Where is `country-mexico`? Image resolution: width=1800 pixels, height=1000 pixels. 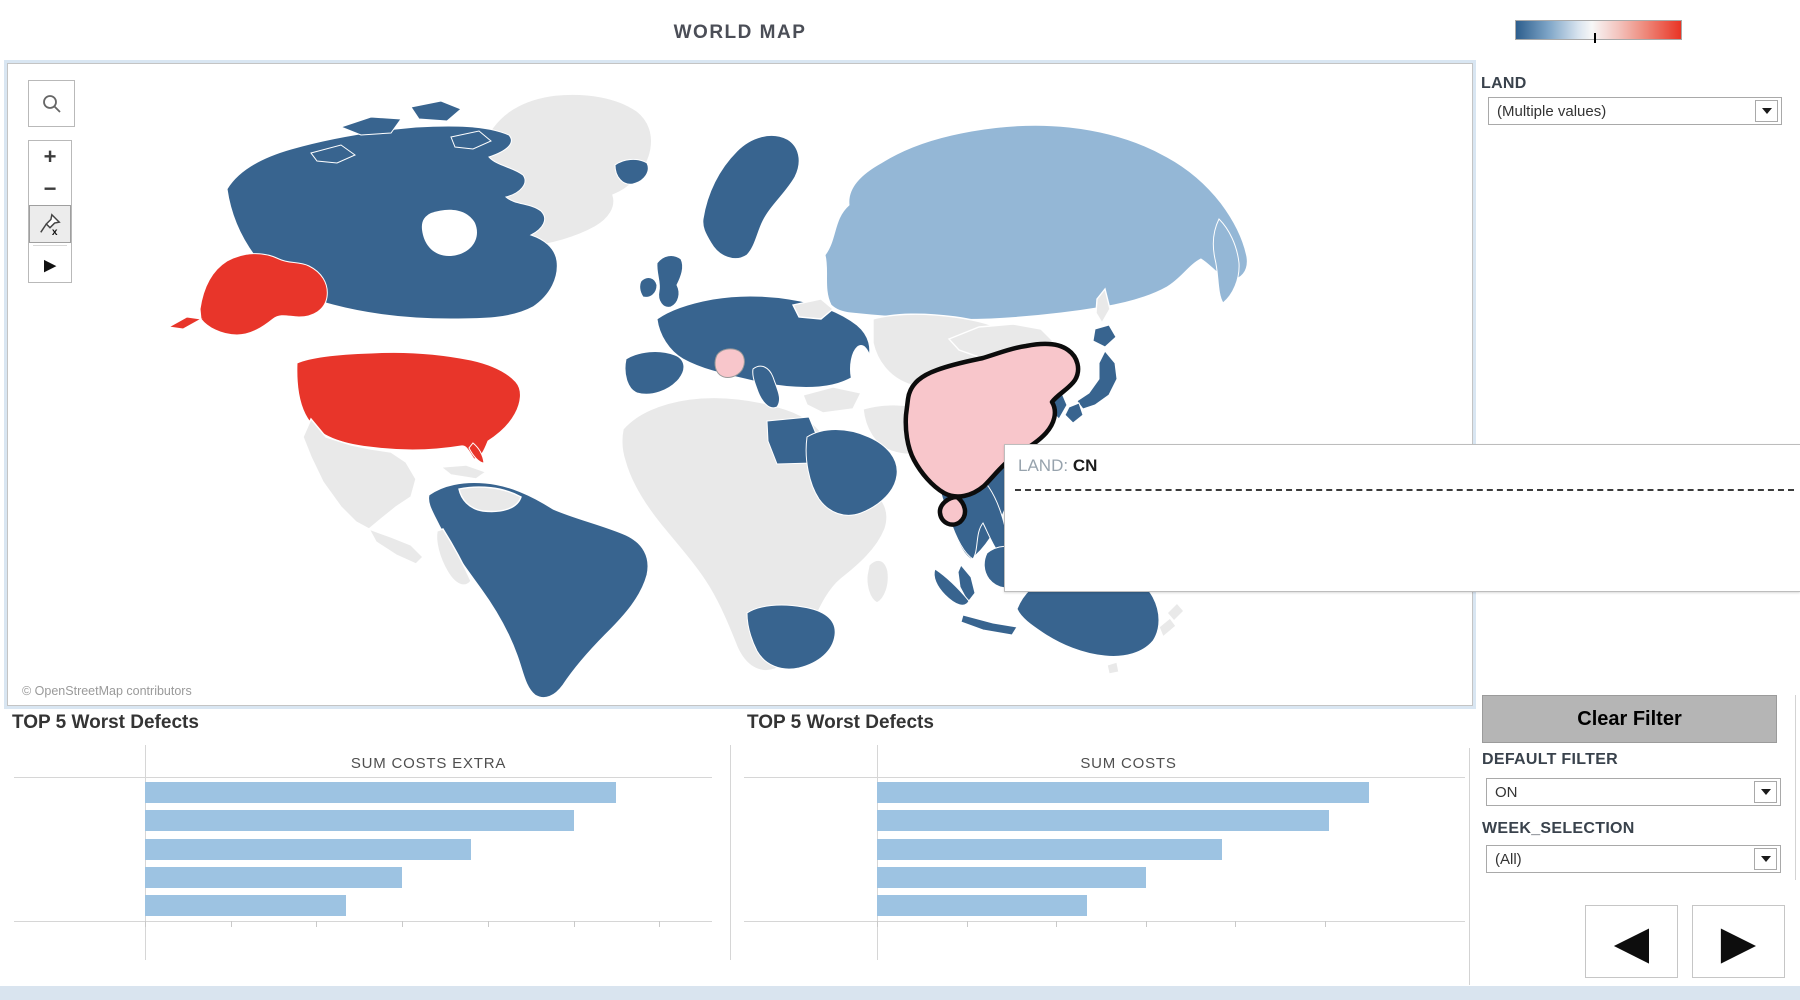 country-mexico is located at coordinates (359, 473).